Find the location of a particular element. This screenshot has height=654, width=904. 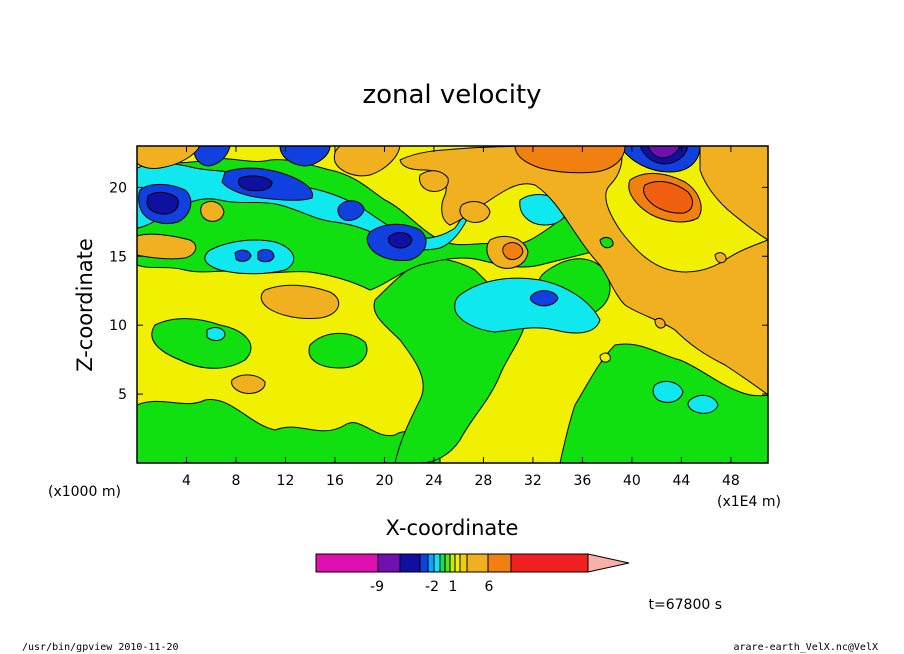

x-tick-label: 16 is located at coordinates (335, 481).